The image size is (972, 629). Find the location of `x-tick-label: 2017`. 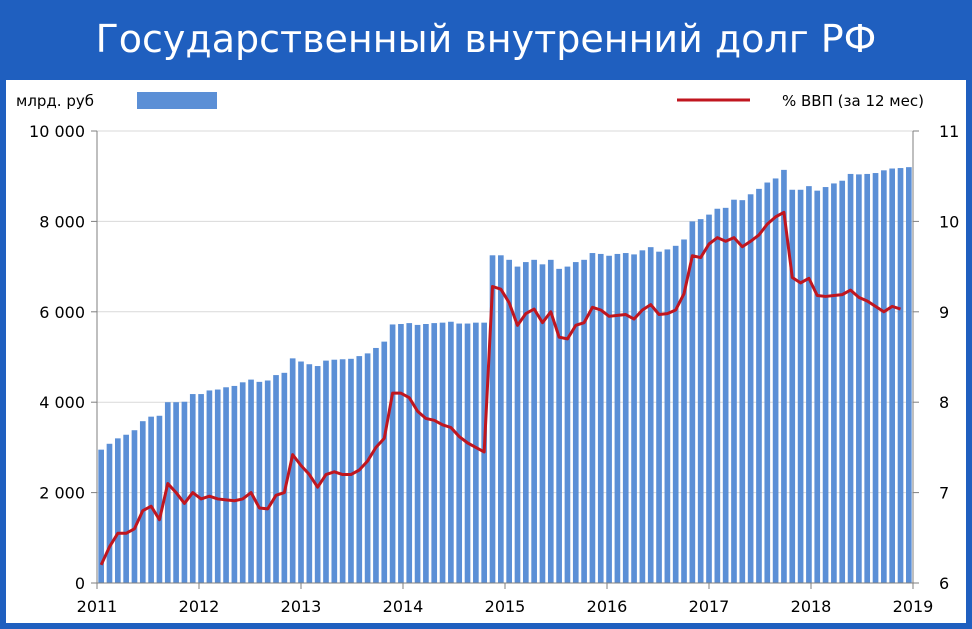

x-tick-label: 2017 is located at coordinates (709, 606).